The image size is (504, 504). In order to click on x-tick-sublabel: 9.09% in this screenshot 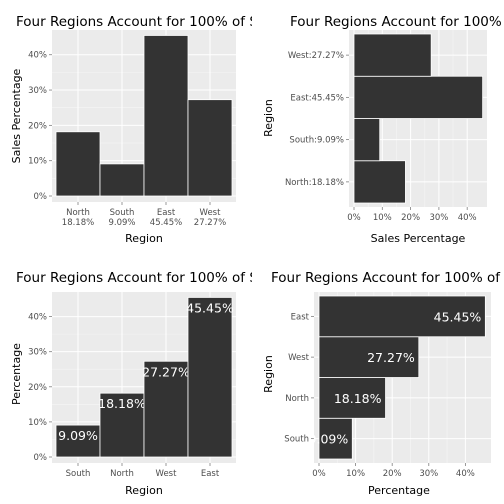, I will do `click(121, 223)`.